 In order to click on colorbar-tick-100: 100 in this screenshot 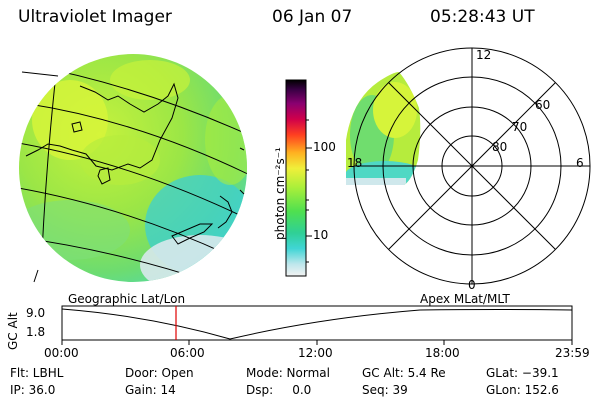, I will do `click(324, 147)`.